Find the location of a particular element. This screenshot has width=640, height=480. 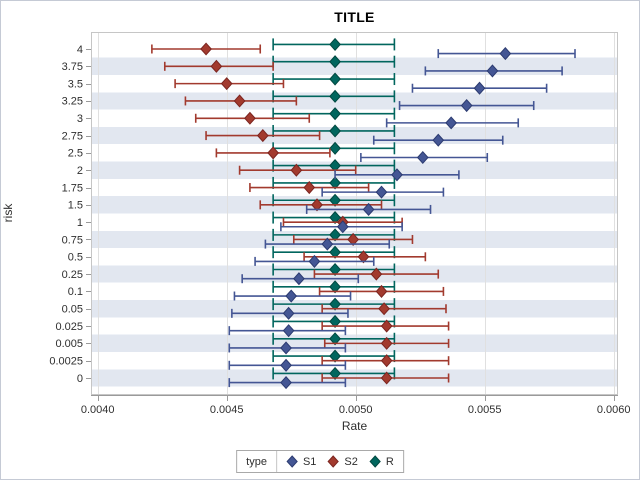

y-tick-label: 0 is located at coordinates (80, 379).